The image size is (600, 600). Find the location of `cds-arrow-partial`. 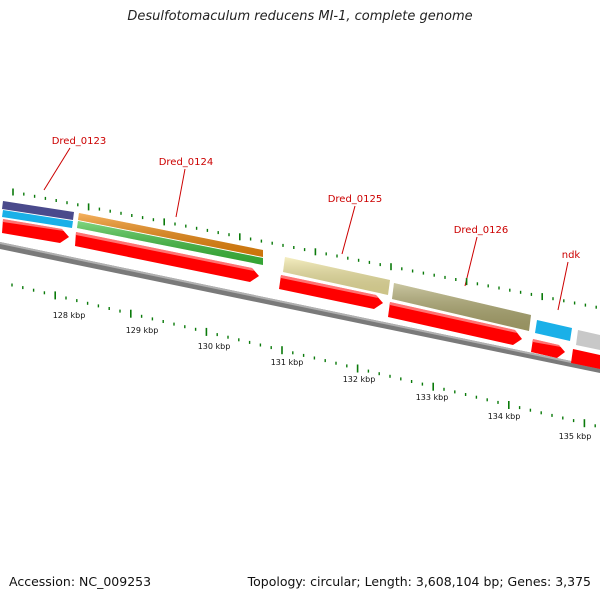

cds-arrow-partial is located at coordinates (585, 359).